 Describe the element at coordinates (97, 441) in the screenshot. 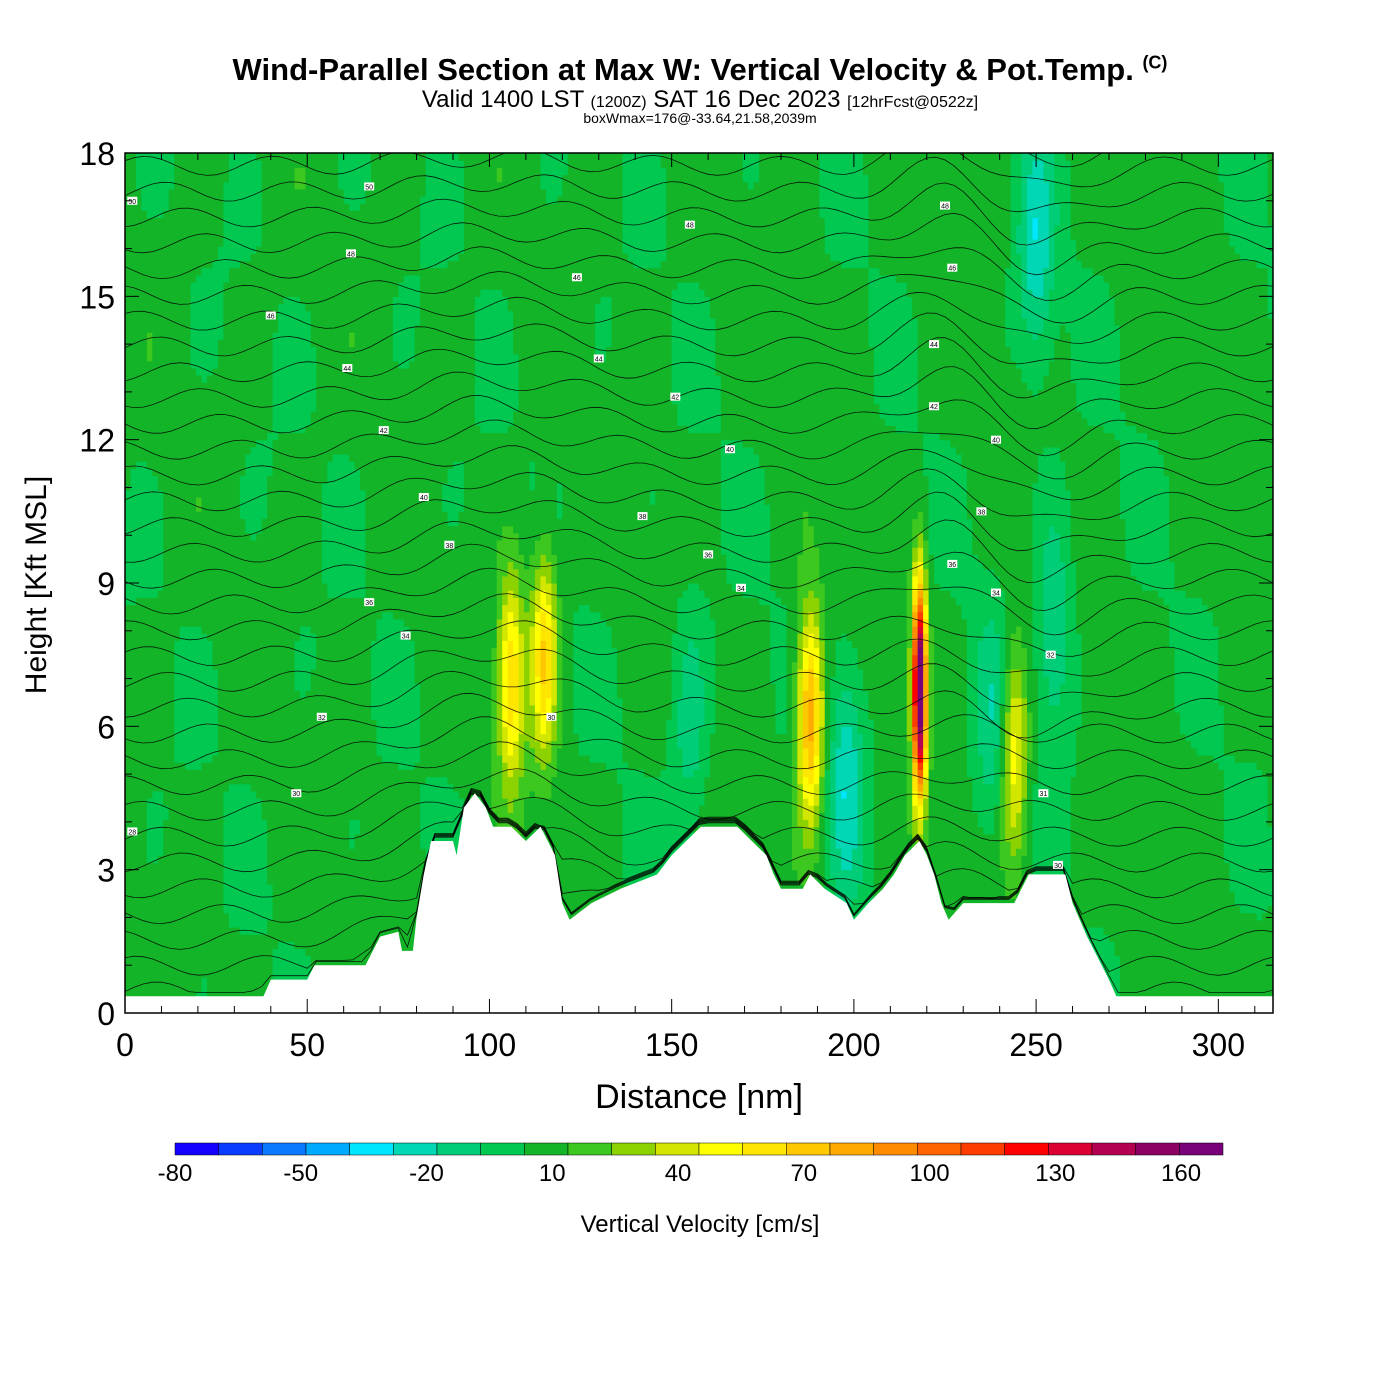

I see `y-tick-label: 12` at that location.